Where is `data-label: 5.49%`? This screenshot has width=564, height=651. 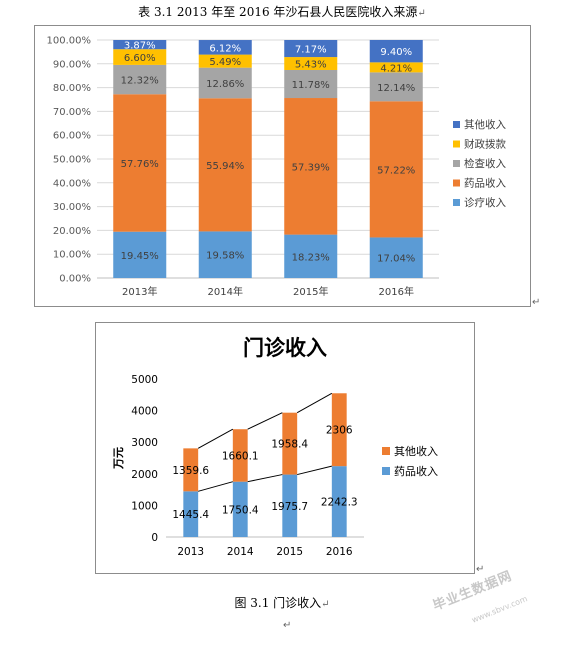
data-label: 5.49% is located at coordinates (225, 62).